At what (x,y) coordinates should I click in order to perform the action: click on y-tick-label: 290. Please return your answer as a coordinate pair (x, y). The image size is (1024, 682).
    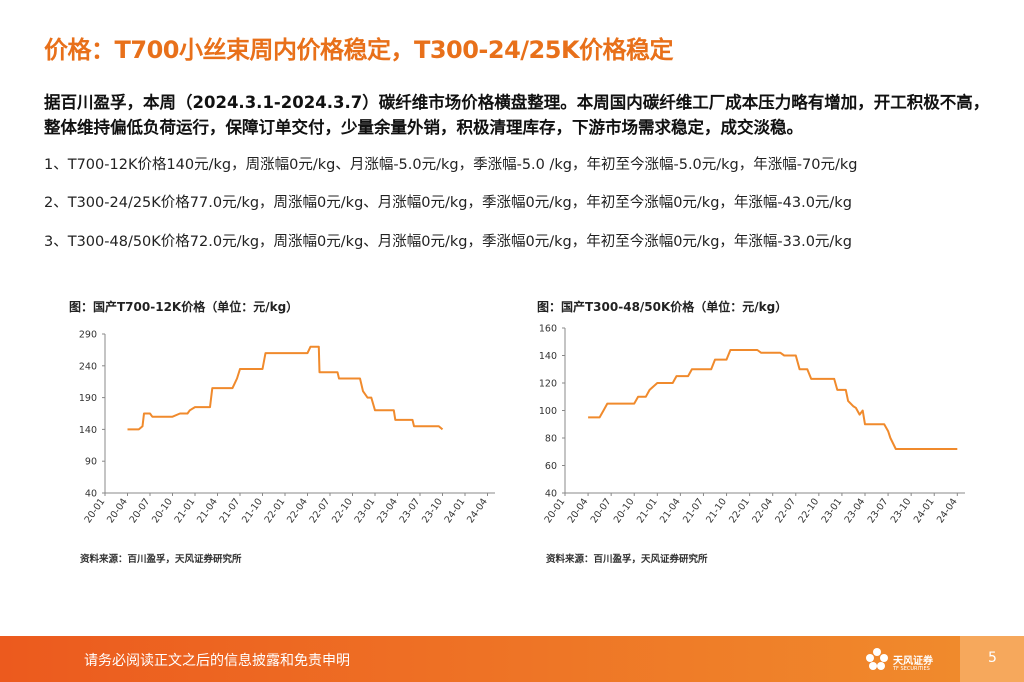
    Looking at the image, I should click on (88, 335).